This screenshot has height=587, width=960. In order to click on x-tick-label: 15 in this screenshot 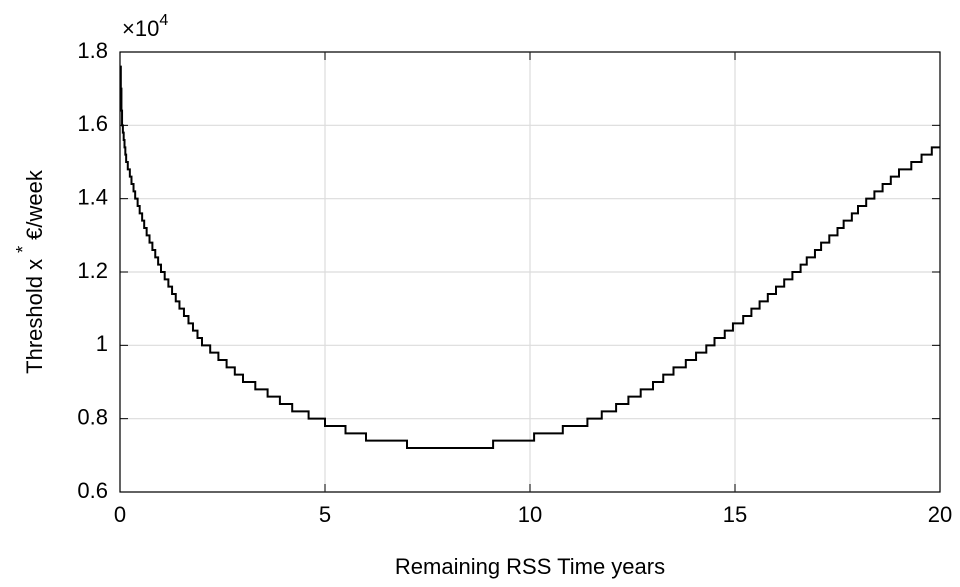, I will do `click(735, 514)`.